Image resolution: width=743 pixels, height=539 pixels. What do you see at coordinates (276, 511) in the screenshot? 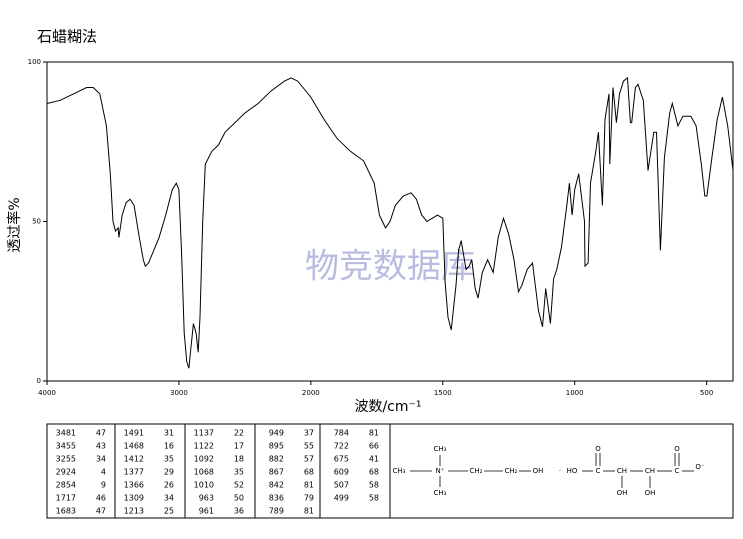
I see `peak-wavenumber: 789` at bounding box center [276, 511].